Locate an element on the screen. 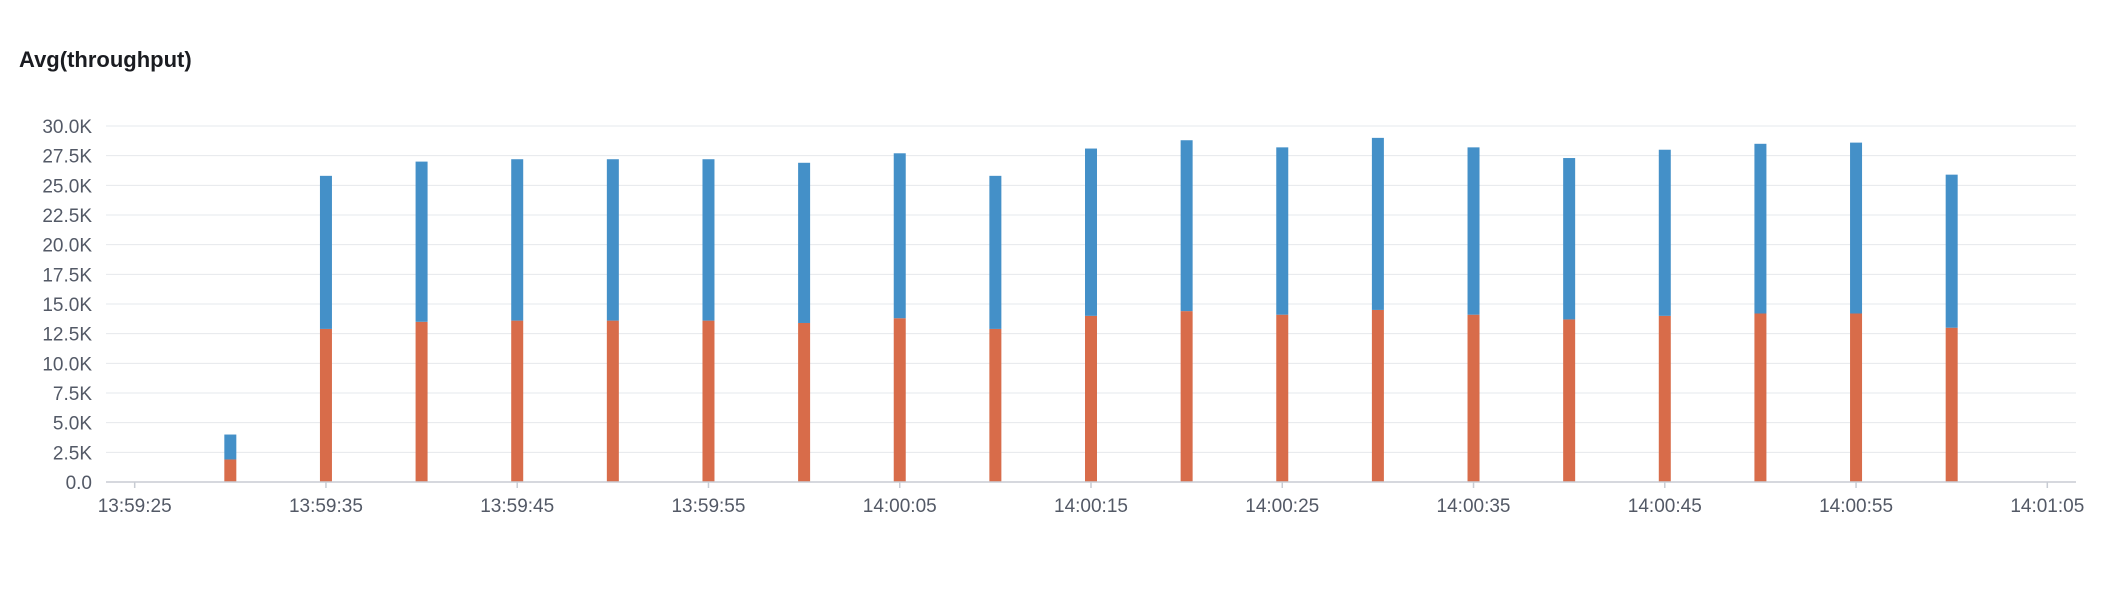  y-tick-label: 10.0K is located at coordinates (67, 364).